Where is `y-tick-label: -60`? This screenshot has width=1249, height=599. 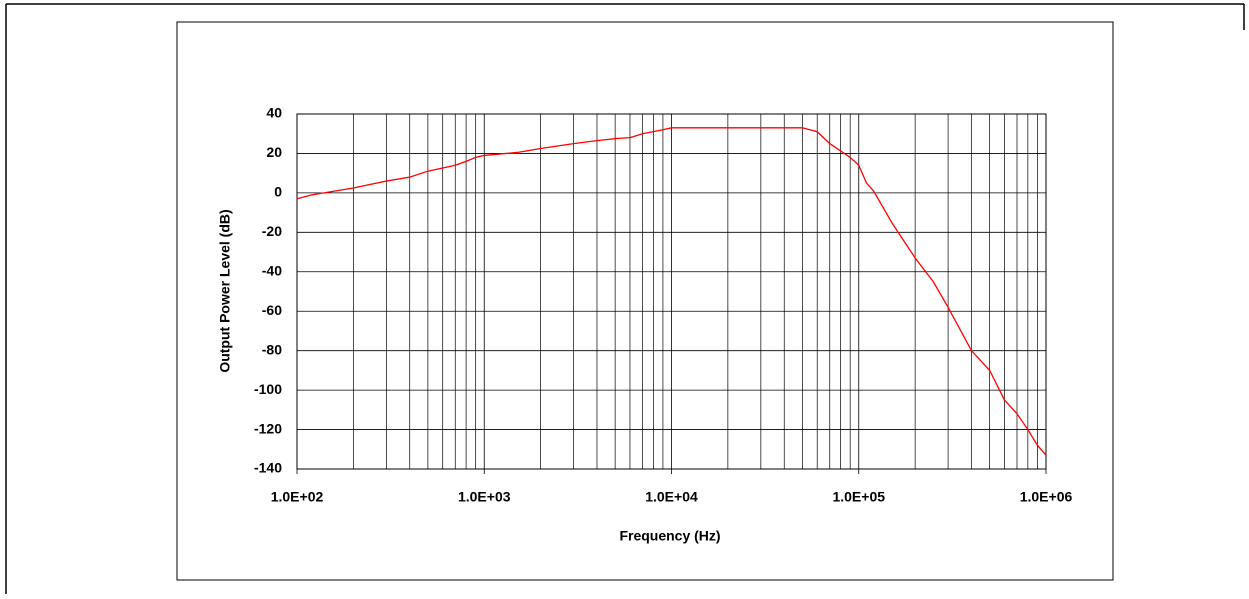
y-tick-label: -60 is located at coordinates (272, 310).